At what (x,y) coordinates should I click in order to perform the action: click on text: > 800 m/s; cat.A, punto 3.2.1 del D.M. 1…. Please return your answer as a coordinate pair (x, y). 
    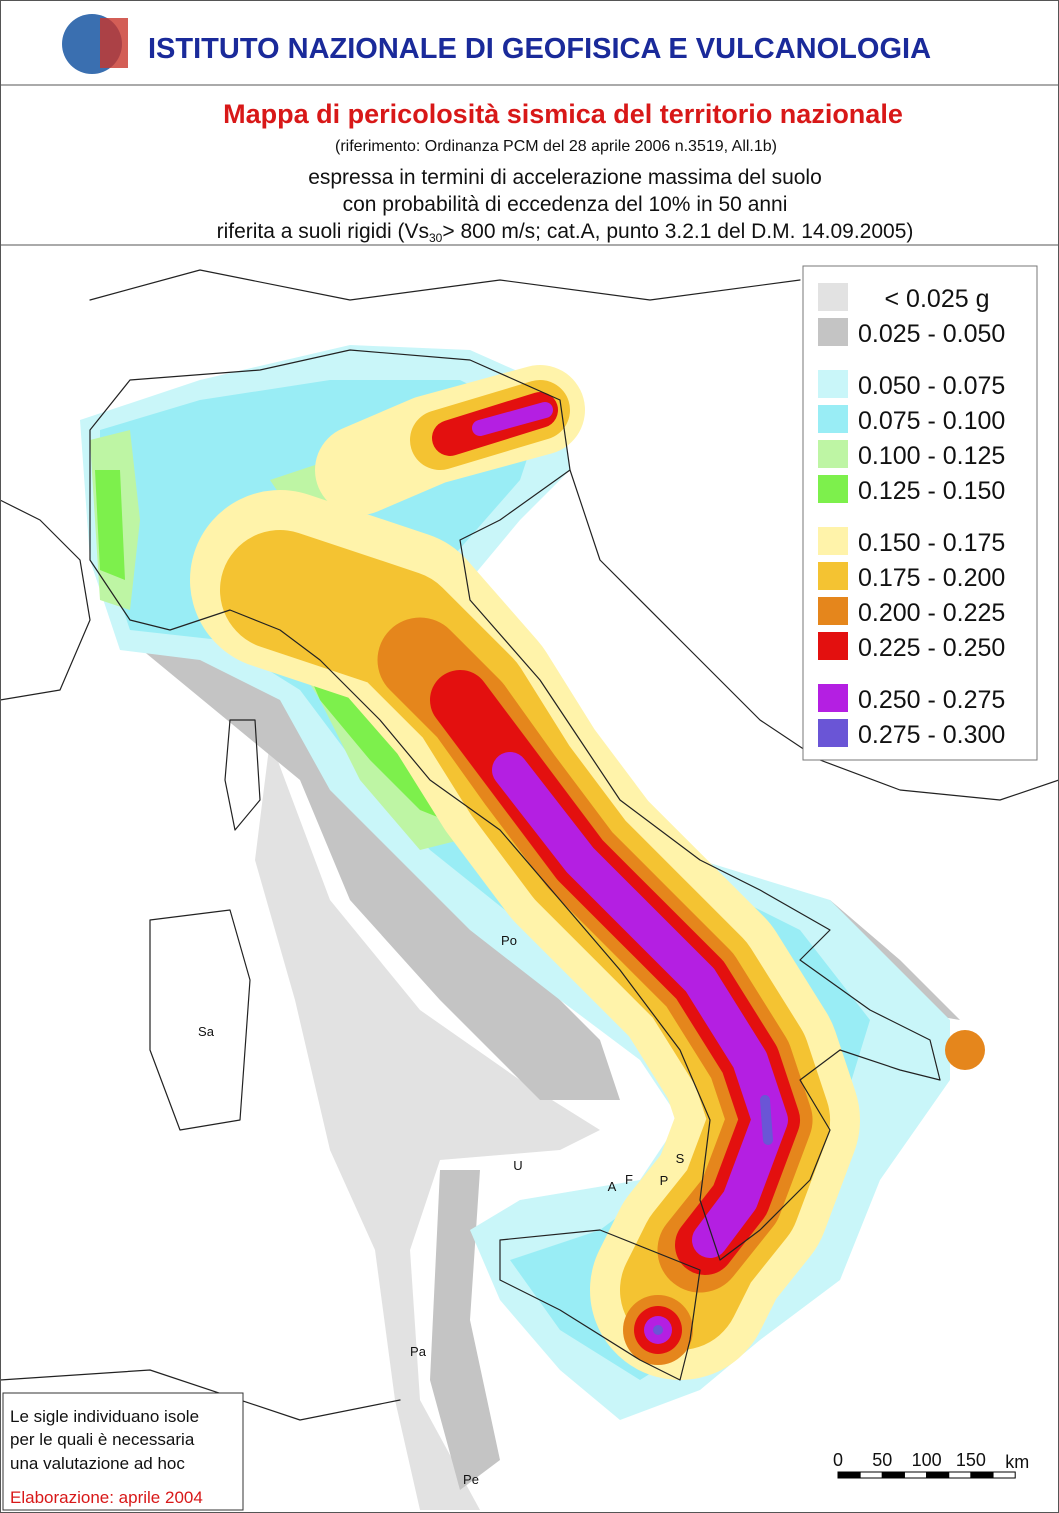
    Looking at the image, I should click on (677, 231).